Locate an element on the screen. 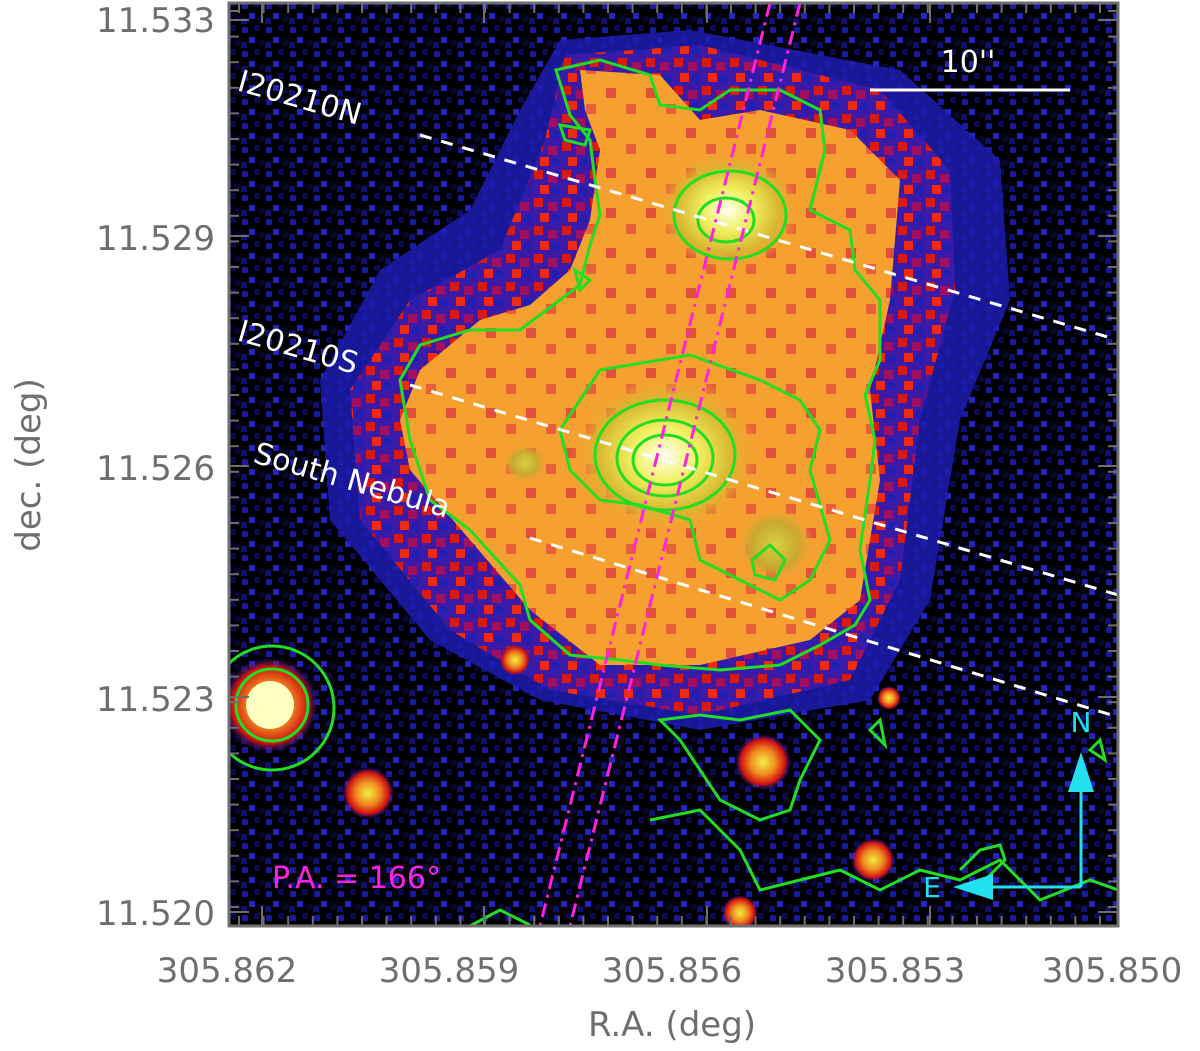 This screenshot has width=1200, height=1051. compass-north-arrow-icon is located at coordinates (1081, 772).